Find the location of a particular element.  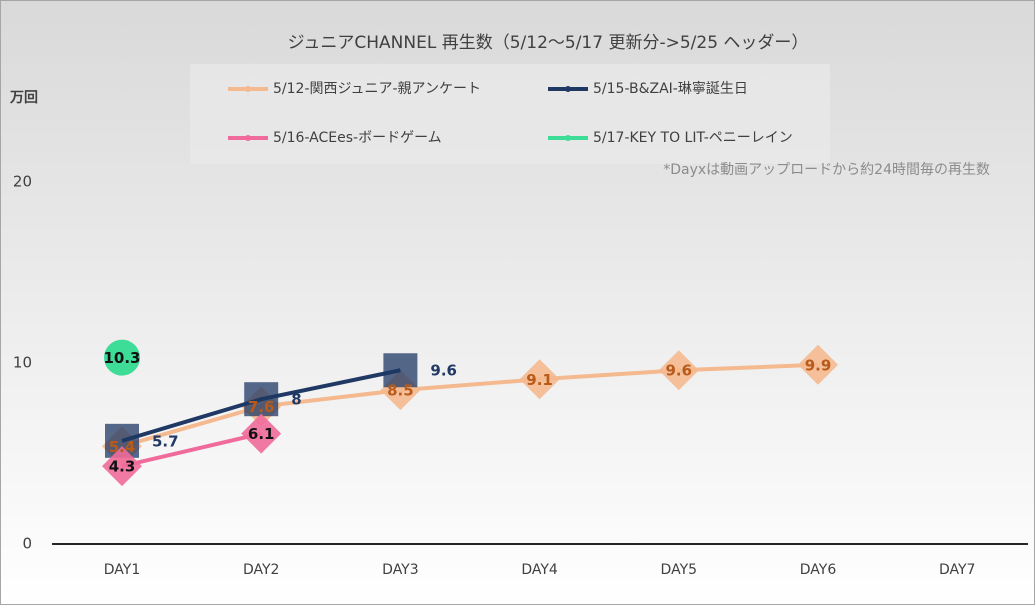

y-tick-label: 20 is located at coordinates (22, 182).